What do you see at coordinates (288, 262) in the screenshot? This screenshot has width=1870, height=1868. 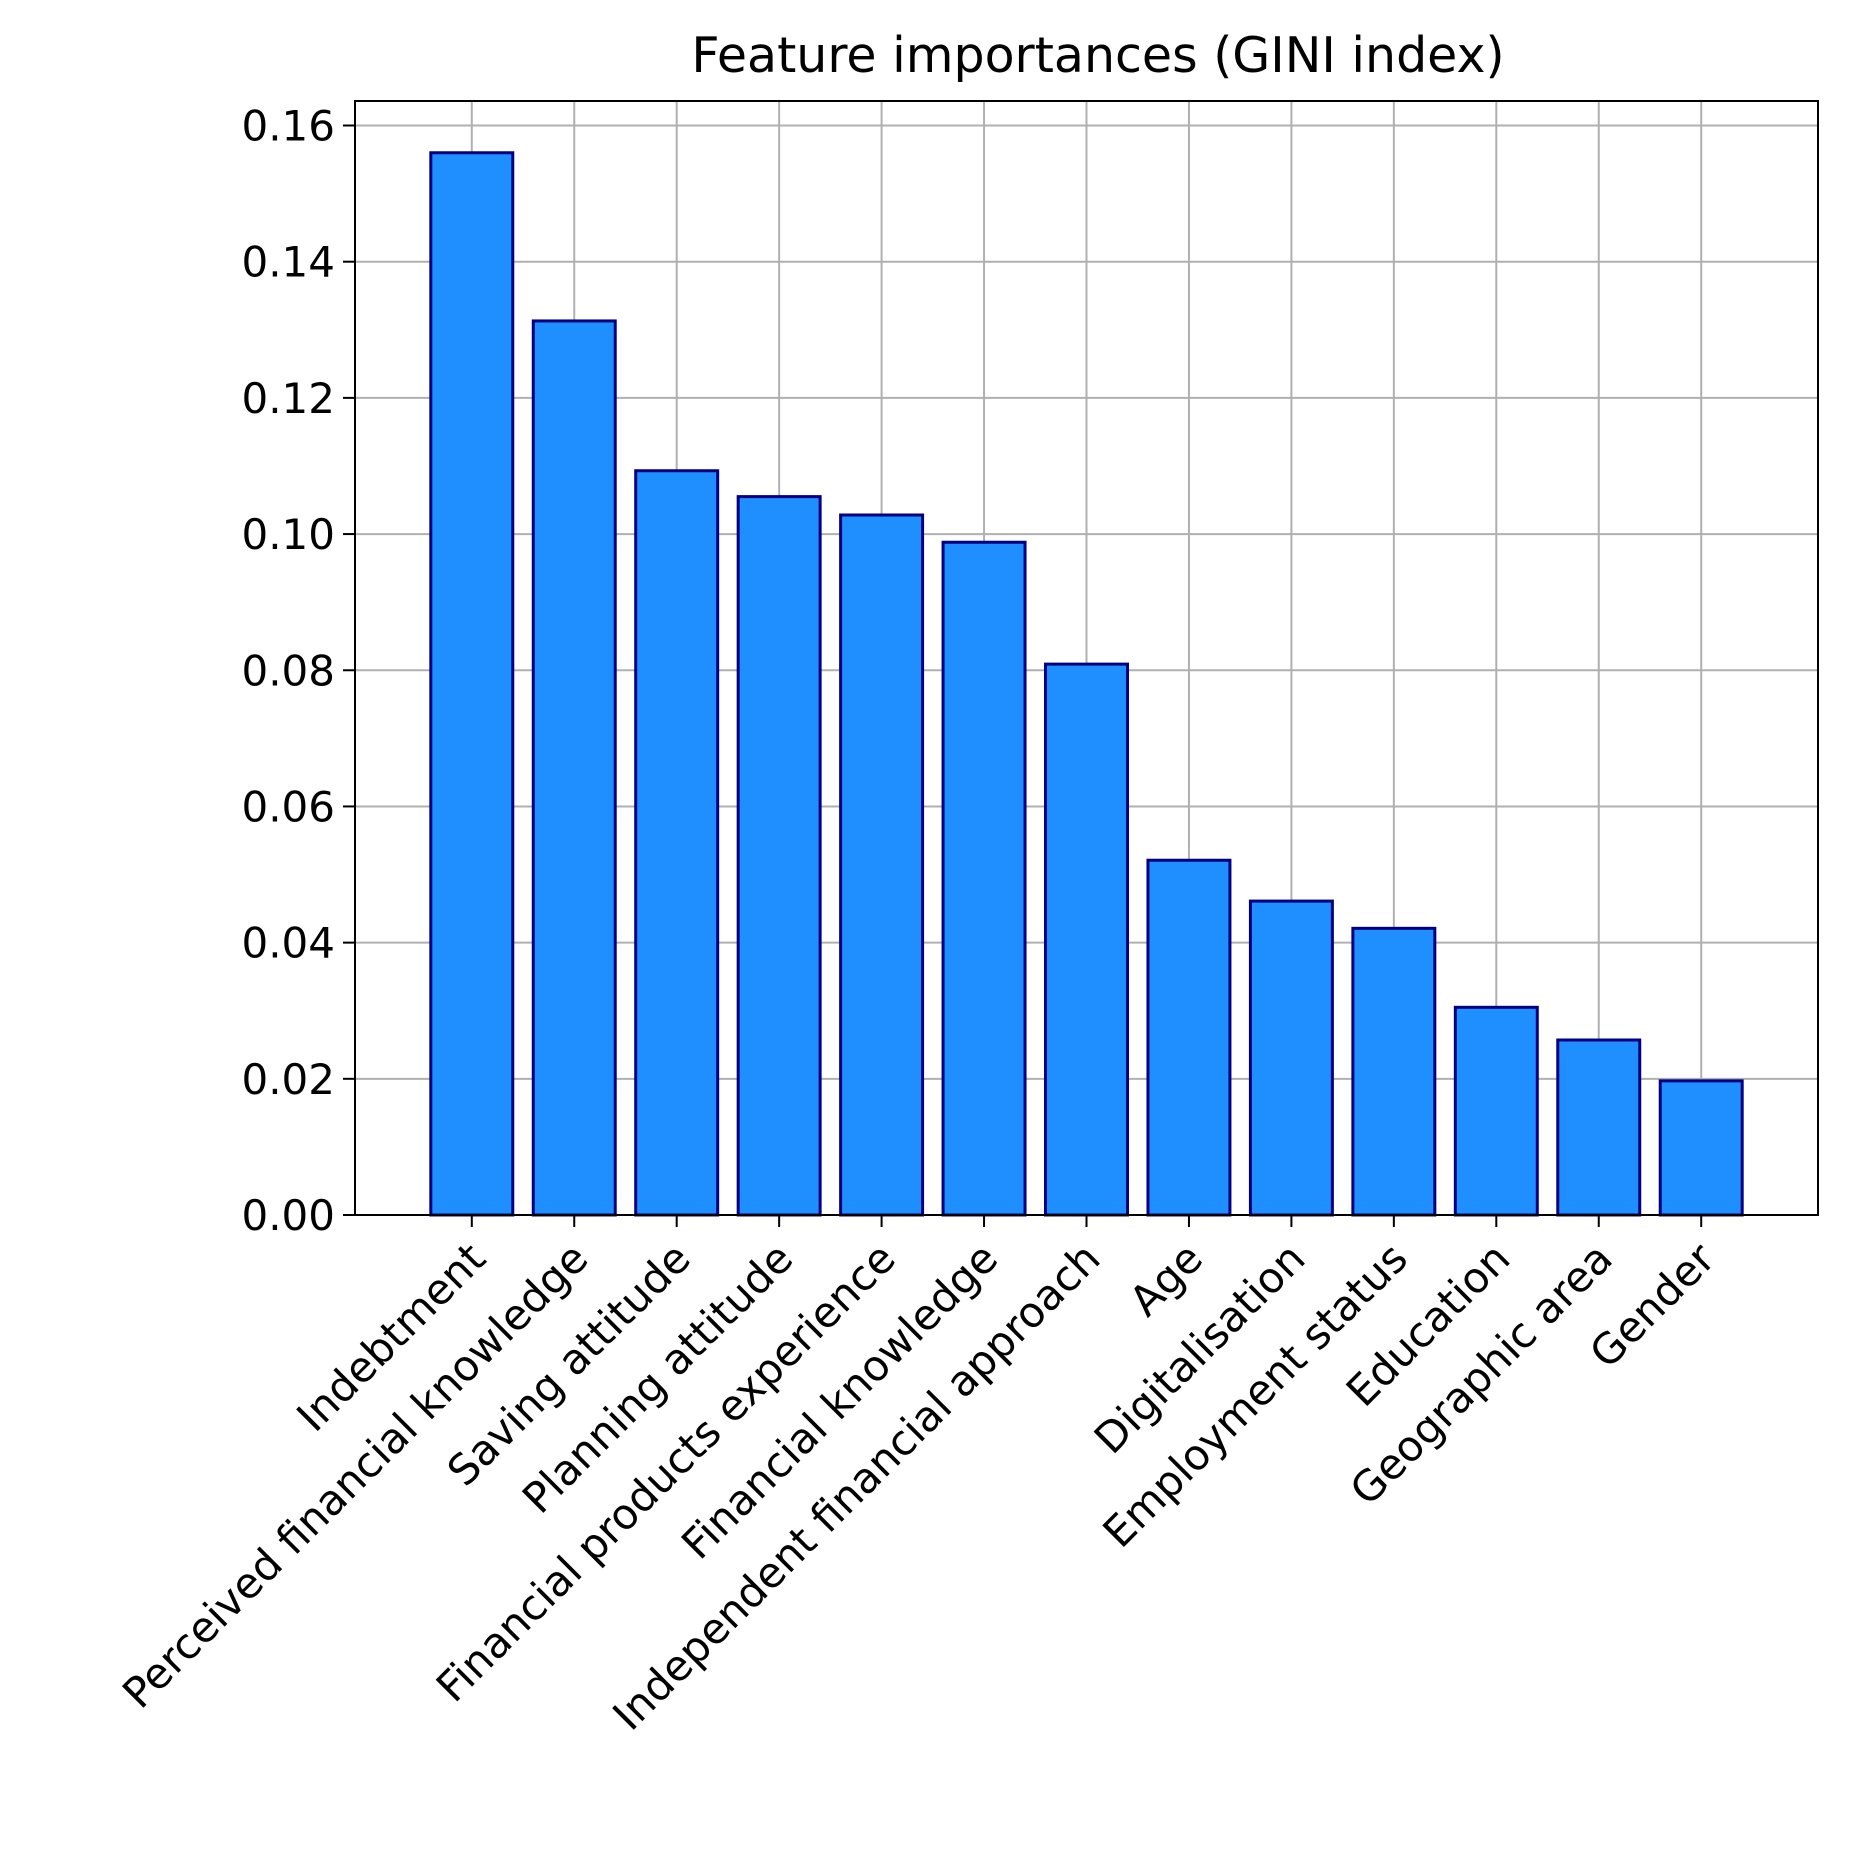 I see `y-tick-label: 0.14` at bounding box center [288, 262].